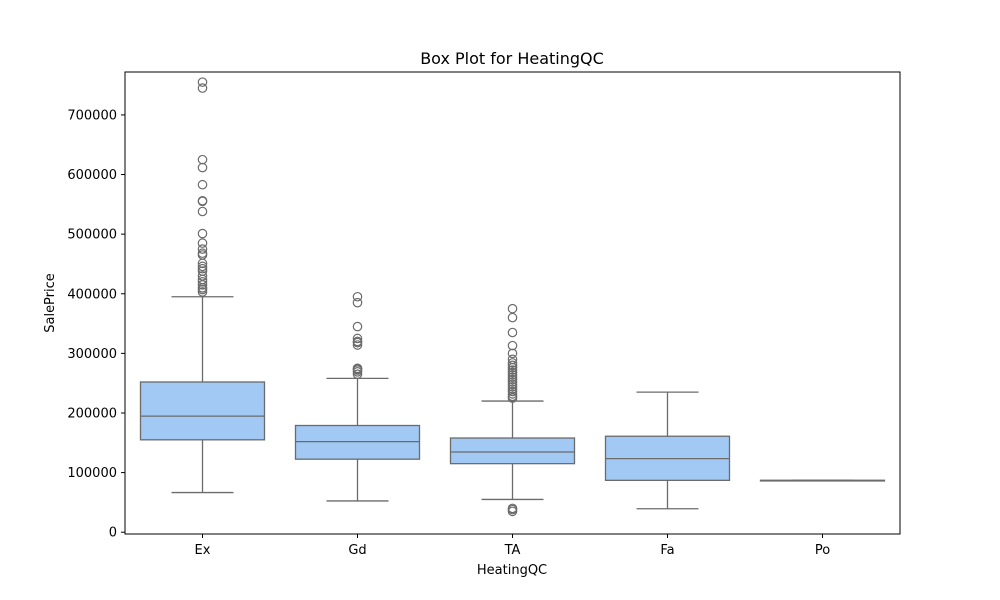 The width and height of the screenshot is (1000, 600). I want to click on box-gd, so click(357, 442).